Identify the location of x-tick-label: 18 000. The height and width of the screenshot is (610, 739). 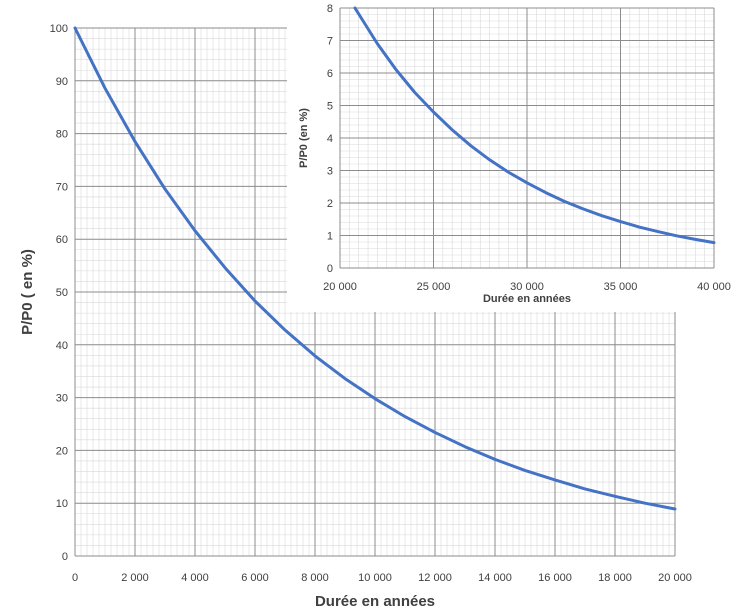
(615, 578).